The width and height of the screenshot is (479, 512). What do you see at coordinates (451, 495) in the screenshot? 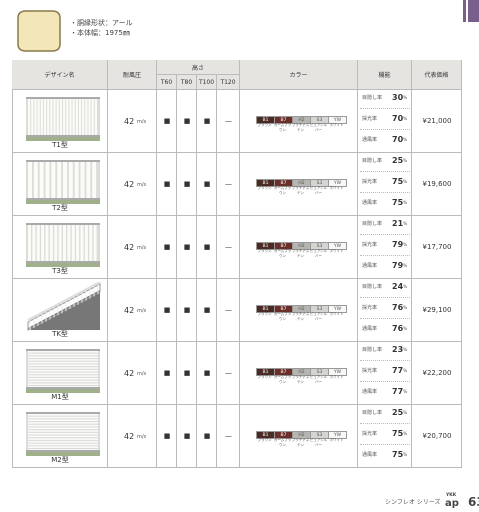
I see `brand: YKK` at bounding box center [451, 495].